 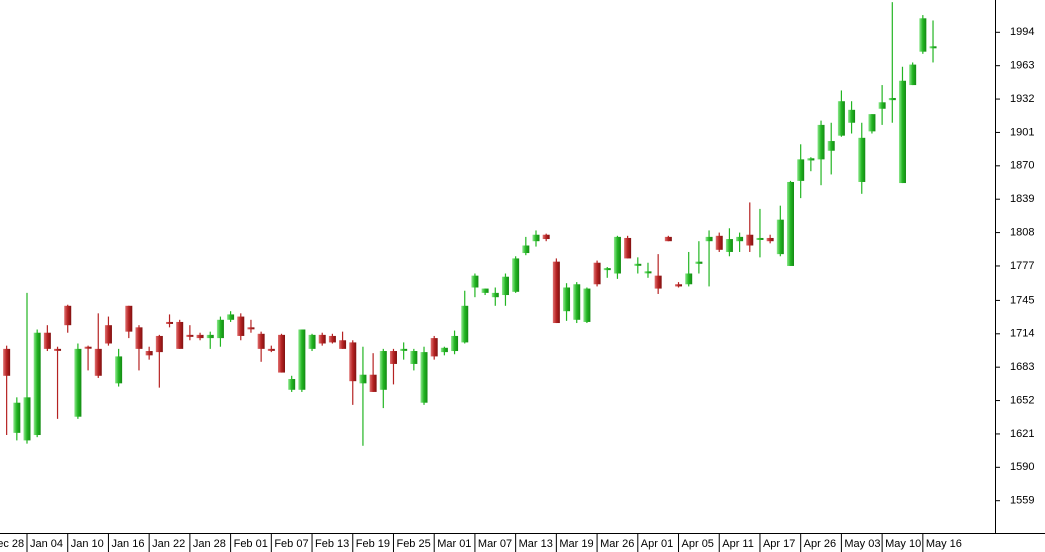 What do you see at coordinates (1022, 99) in the screenshot?
I see `y-tick-label: 1932` at bounding box center [1022, 99].